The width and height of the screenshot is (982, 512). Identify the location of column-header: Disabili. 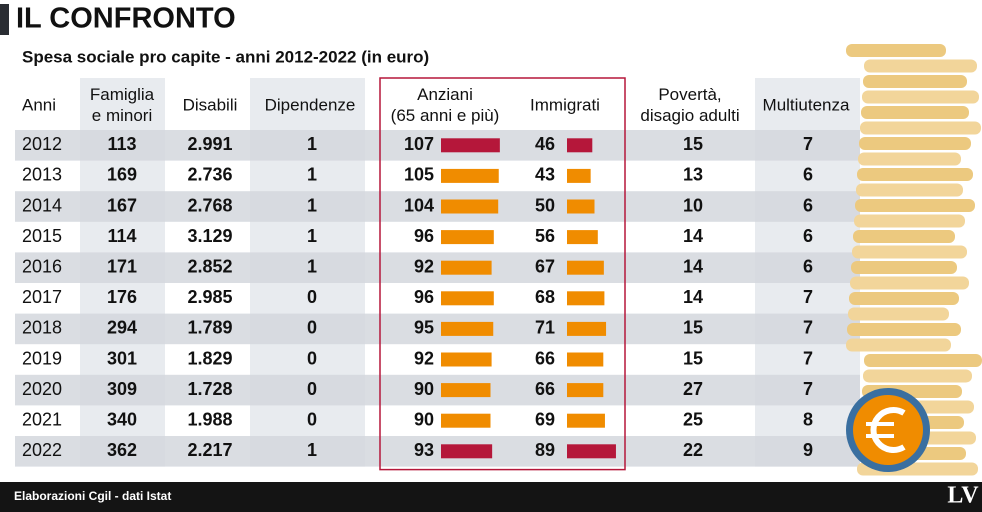
(210, 104).